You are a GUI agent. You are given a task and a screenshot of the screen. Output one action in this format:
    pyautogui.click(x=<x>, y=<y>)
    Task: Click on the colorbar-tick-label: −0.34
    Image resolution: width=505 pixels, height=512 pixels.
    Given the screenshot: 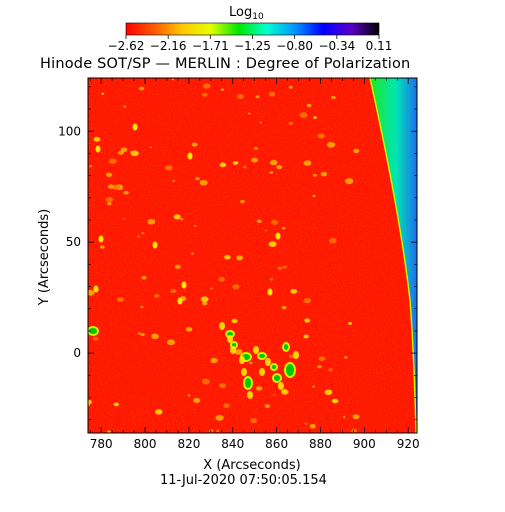 What is the action you would take?
    pyautogui.click(x=336, y=46)
    